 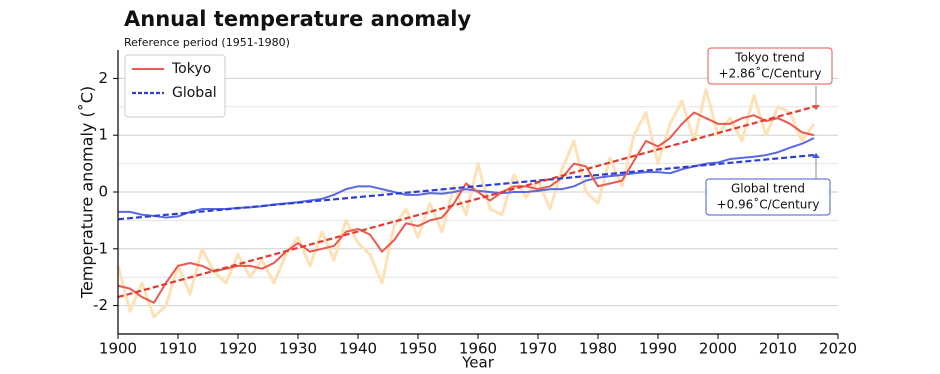 What do you see at coordinates (838, 349) in the screenshot?
I see `x-tick-label: 2020` at bounding box center [838, 349].